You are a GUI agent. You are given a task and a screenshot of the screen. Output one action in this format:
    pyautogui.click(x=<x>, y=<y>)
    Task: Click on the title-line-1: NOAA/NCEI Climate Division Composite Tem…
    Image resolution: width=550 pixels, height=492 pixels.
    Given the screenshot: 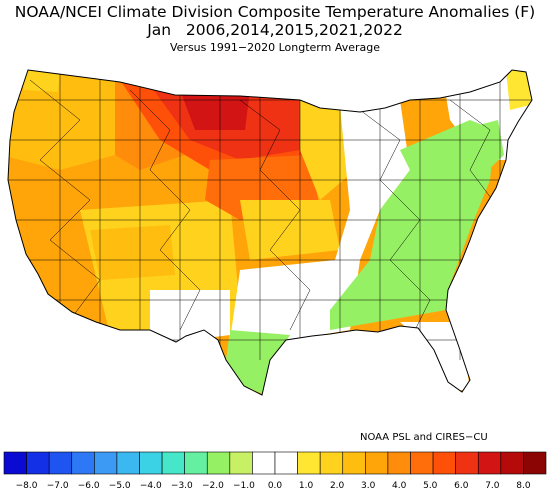 What is the action you would take?
    pyautogui.click(x=275, y=12)
    